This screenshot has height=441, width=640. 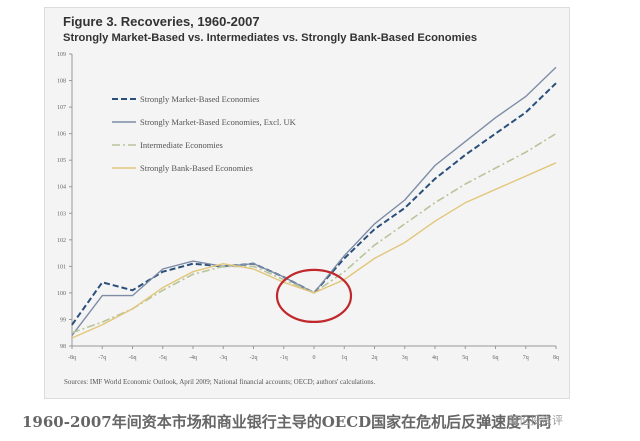 I want to click on y-tick-label: 105, so click(x=61, y=161).